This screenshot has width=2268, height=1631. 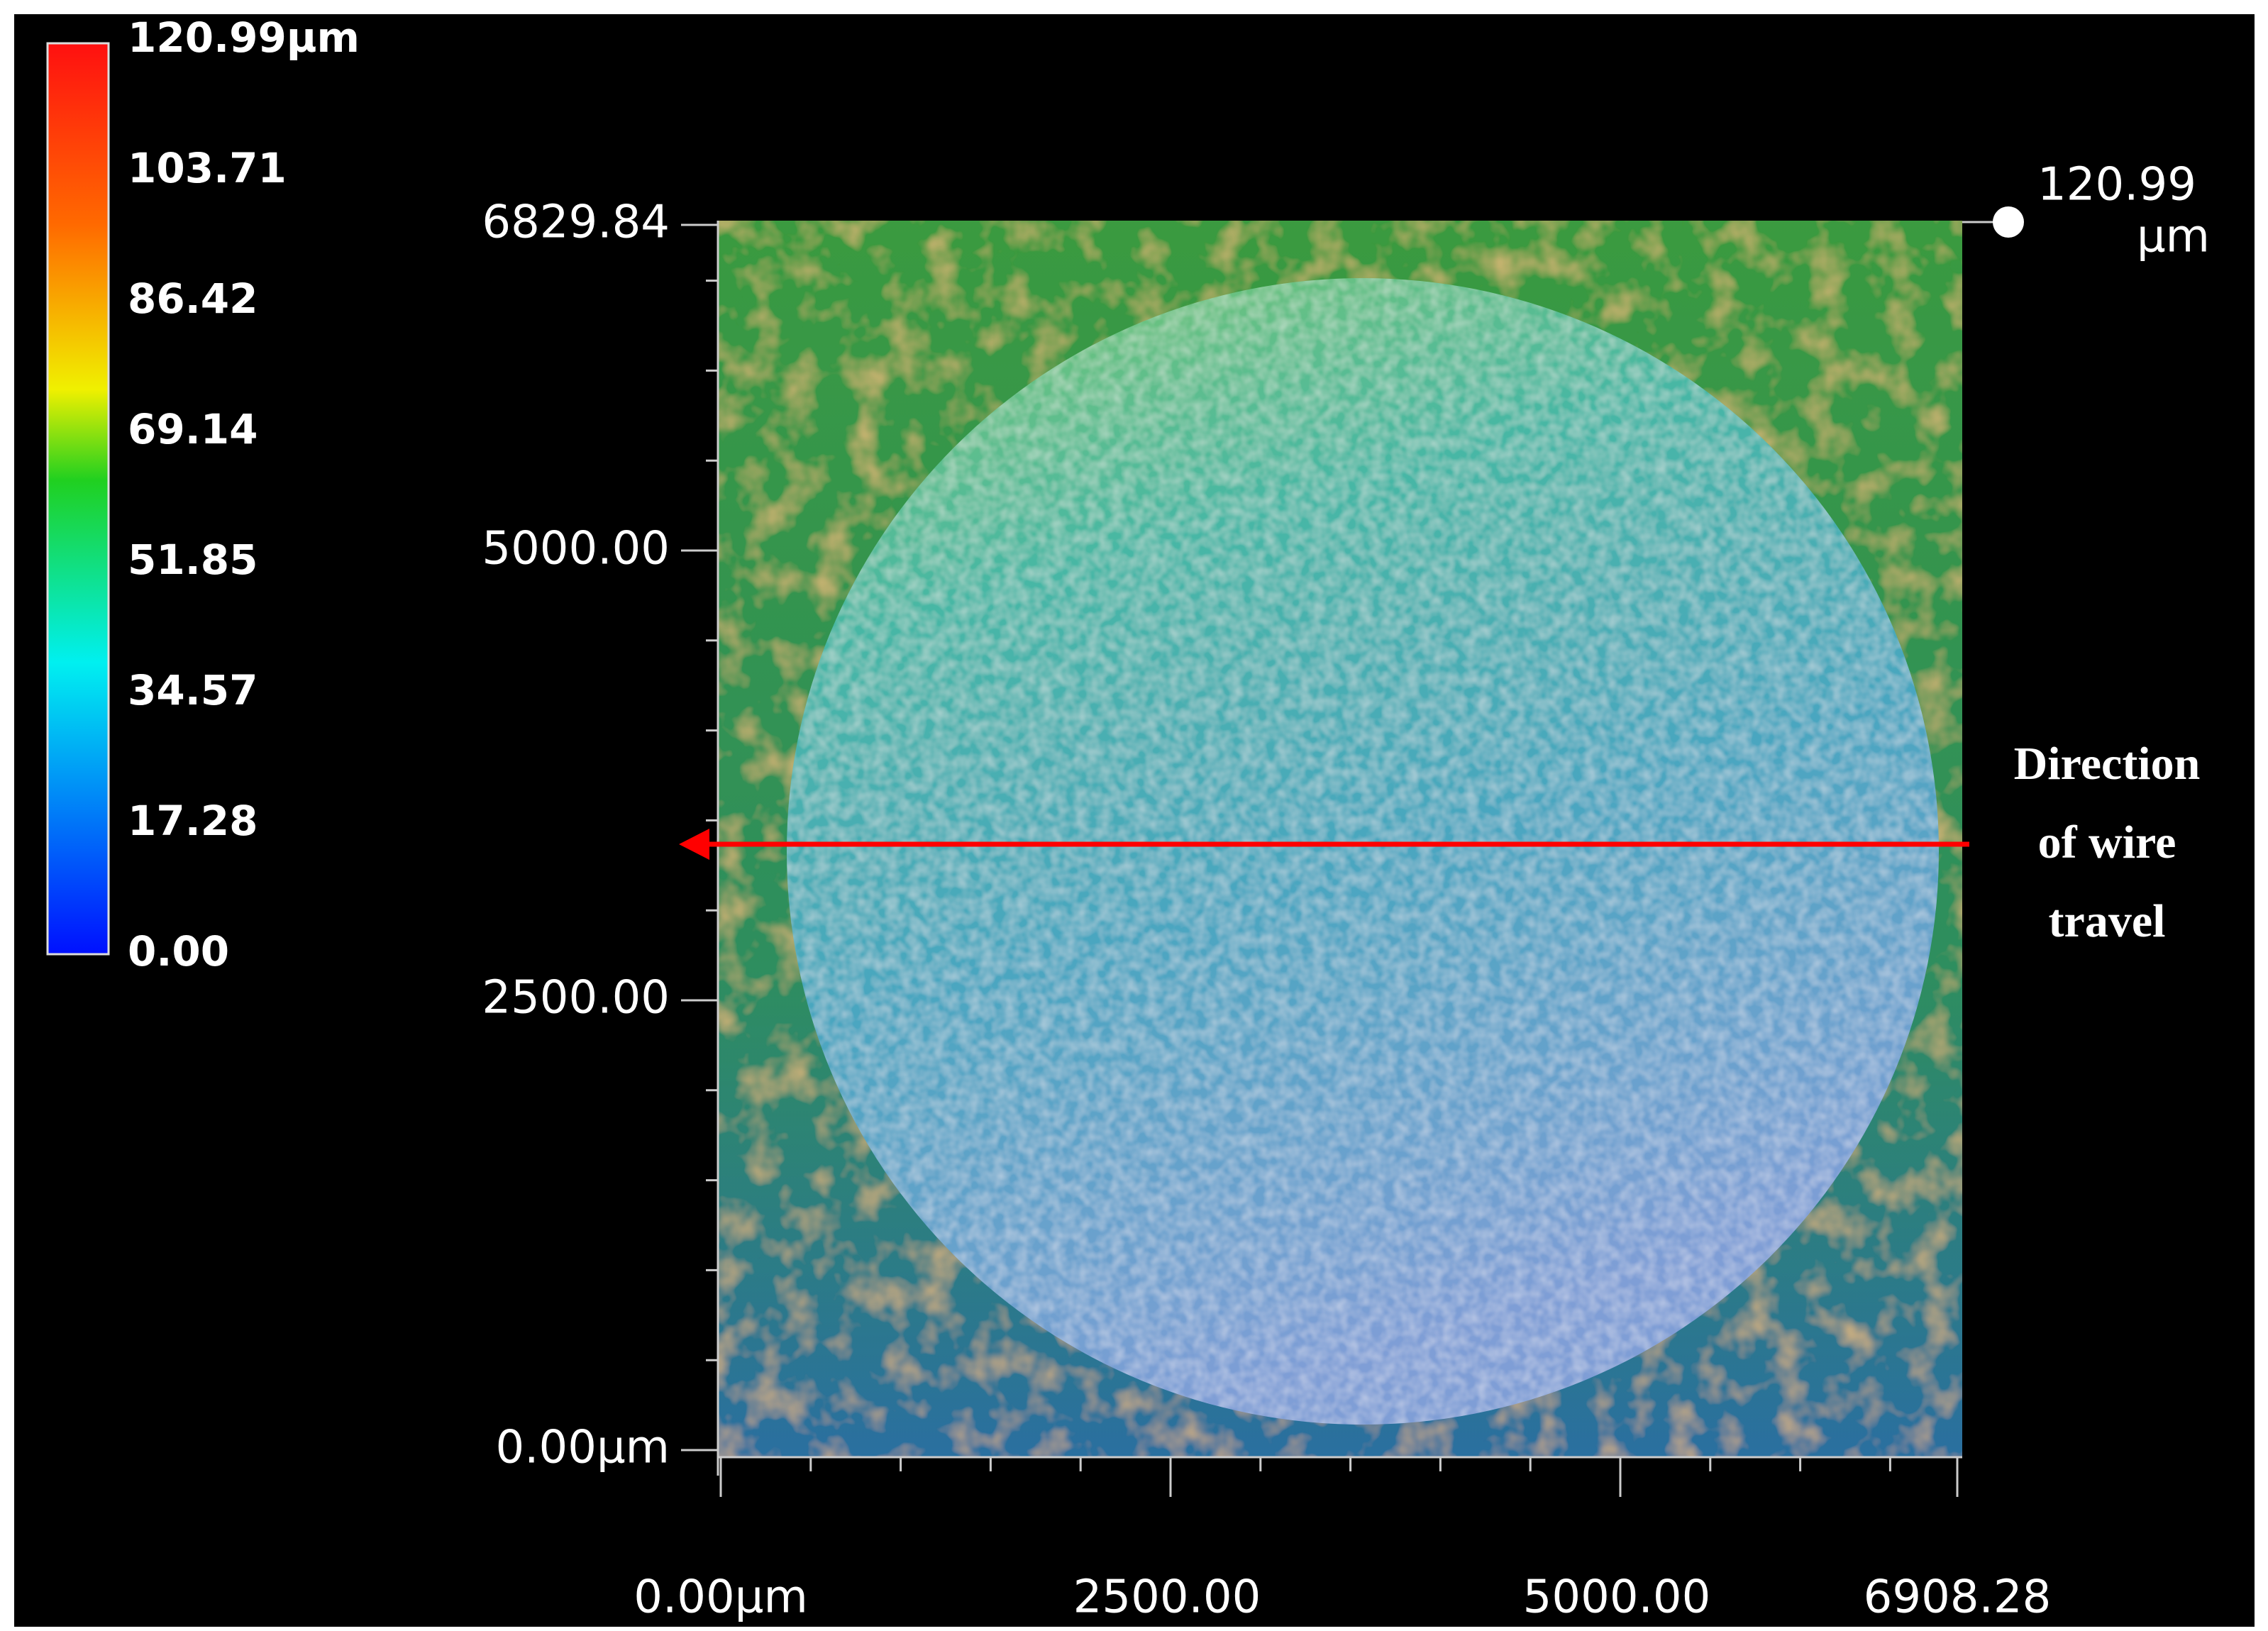 What do you see at coordinates (1167, 1597) in the screenshot?
I see `x-tick-label: 2500.00` at bounding box center [1167, 1597].